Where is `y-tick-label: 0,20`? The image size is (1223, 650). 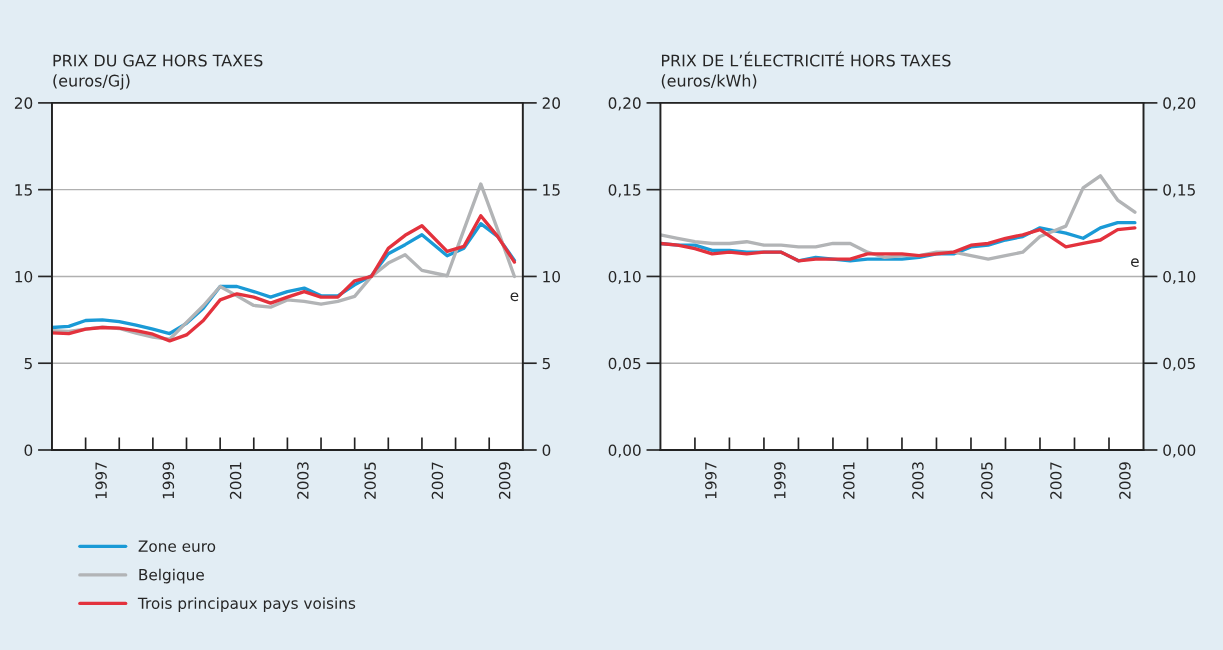
y-tick-label: 0,20 is located at coordinates (624, 104).